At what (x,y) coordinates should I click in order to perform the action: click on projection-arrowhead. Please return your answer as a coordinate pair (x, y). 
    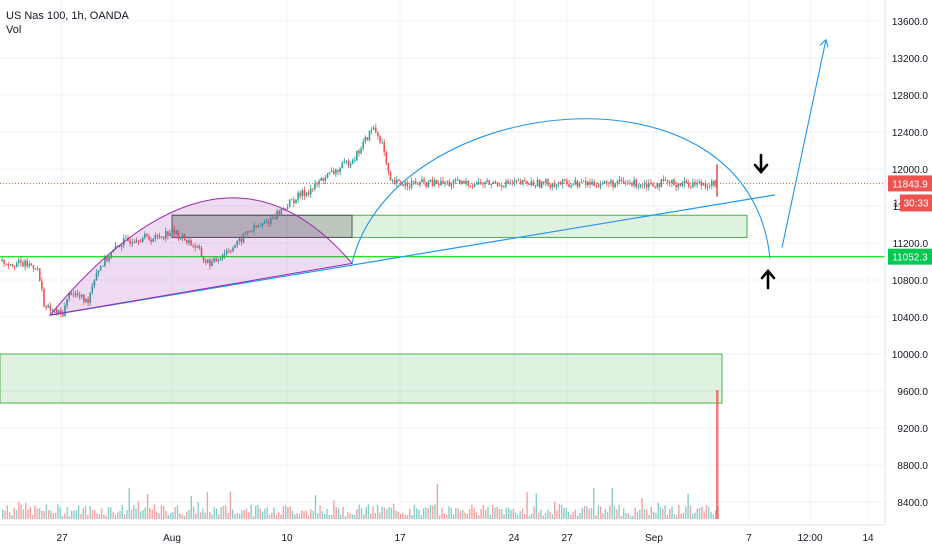
    Looking at the image, I should click on (824, 43).